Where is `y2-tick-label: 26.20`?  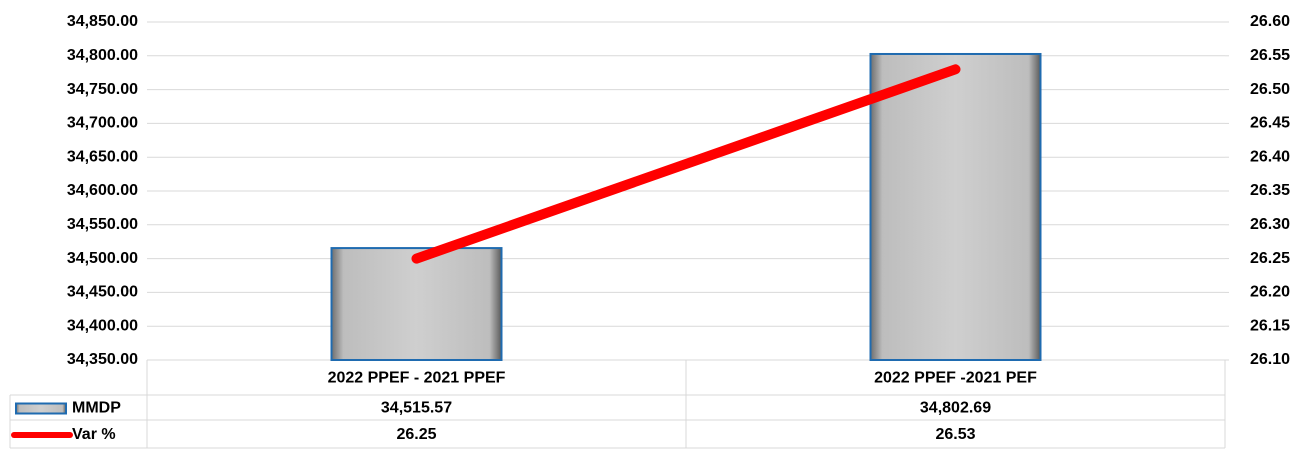 y2-tick-label: 26.20 is located at coordinates (1270, 292).